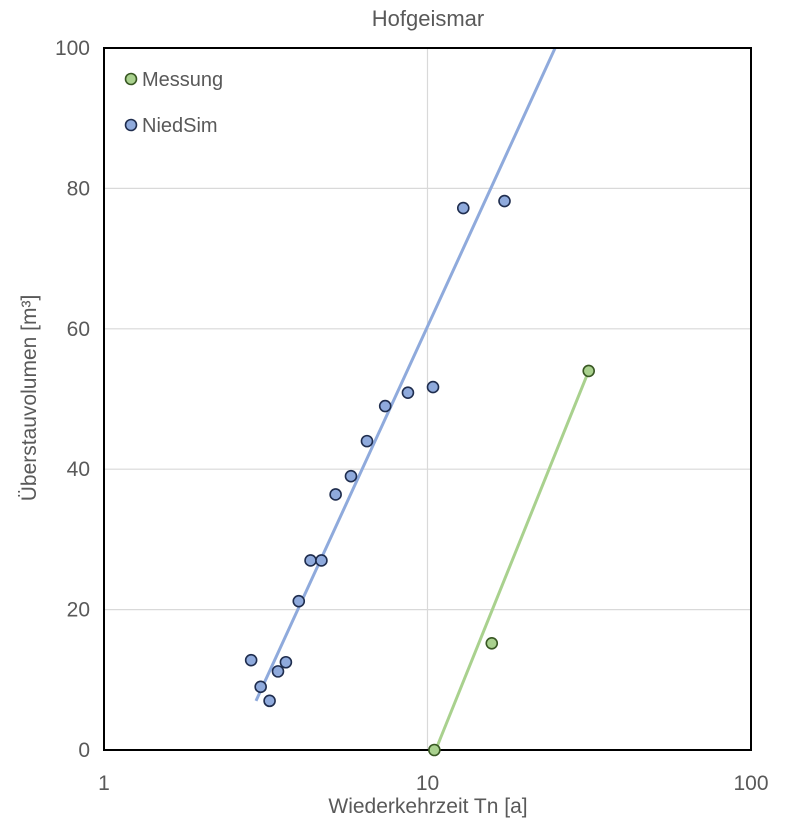 Image resolution: width=786 pixels, height=830 pixels. I want to click on legend-label-niedsim: NiedSim, so click(180, 126).